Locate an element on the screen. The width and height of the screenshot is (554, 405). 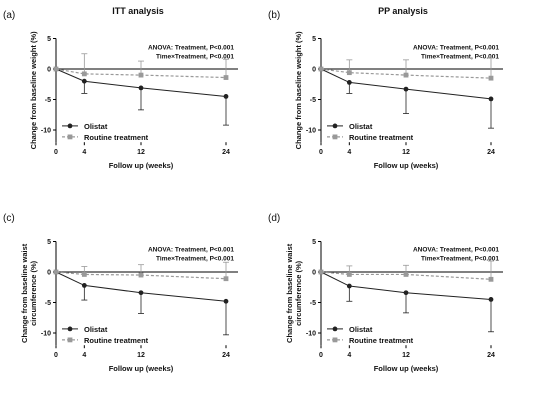
panel-title: ITT analysis is located at coordinates (138, 11).